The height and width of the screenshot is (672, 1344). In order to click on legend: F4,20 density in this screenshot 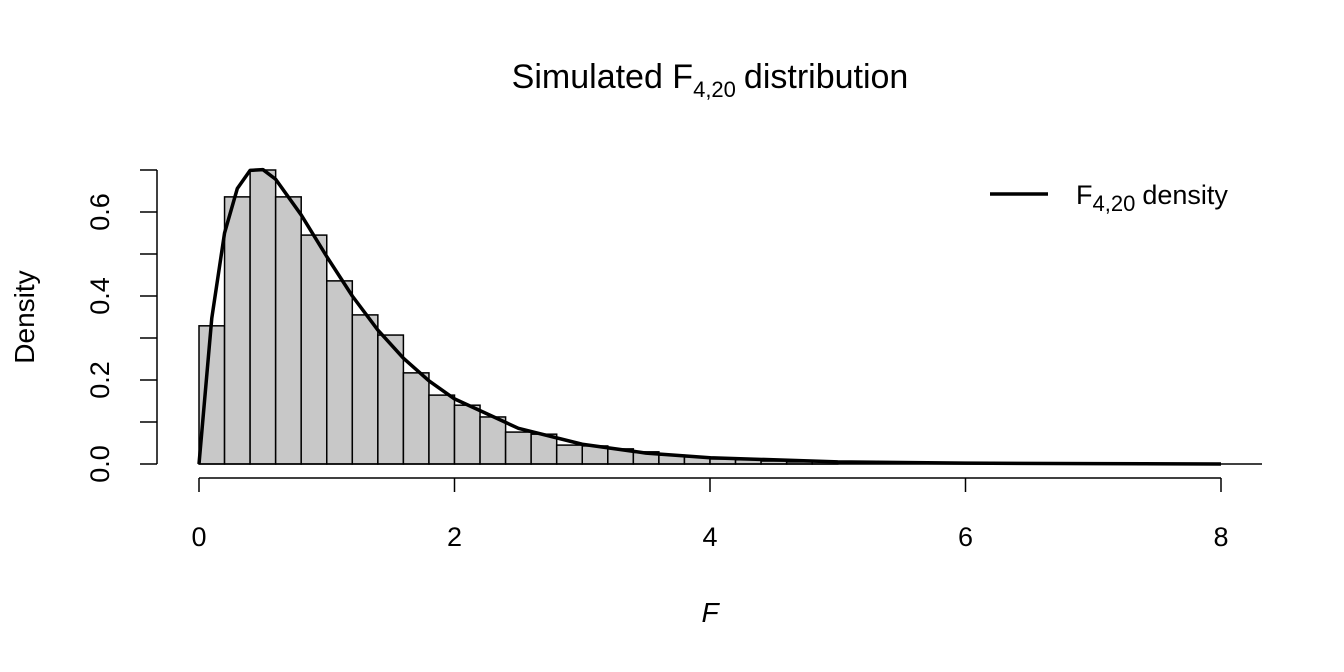, I will do `click(1109, 198)`.